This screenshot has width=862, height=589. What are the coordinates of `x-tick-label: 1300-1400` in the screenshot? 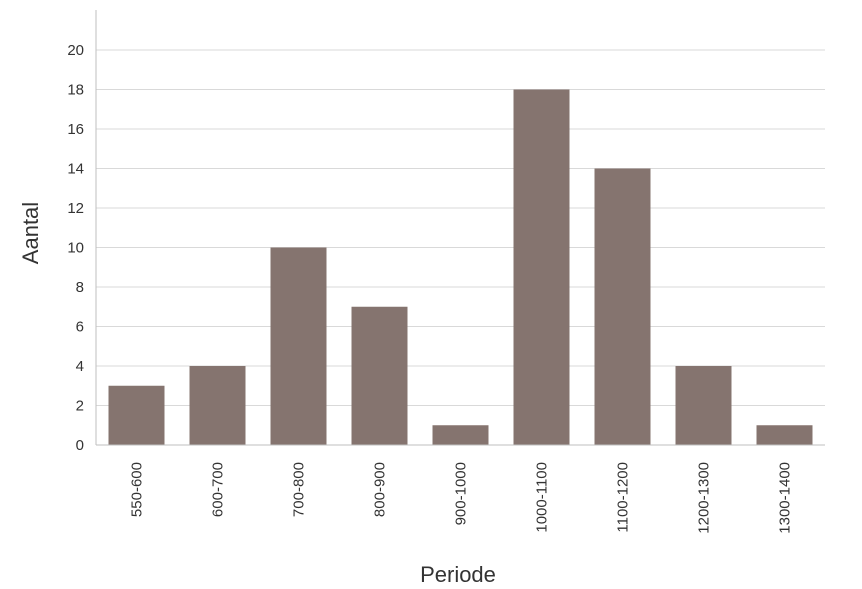 It's located at (785, 498).